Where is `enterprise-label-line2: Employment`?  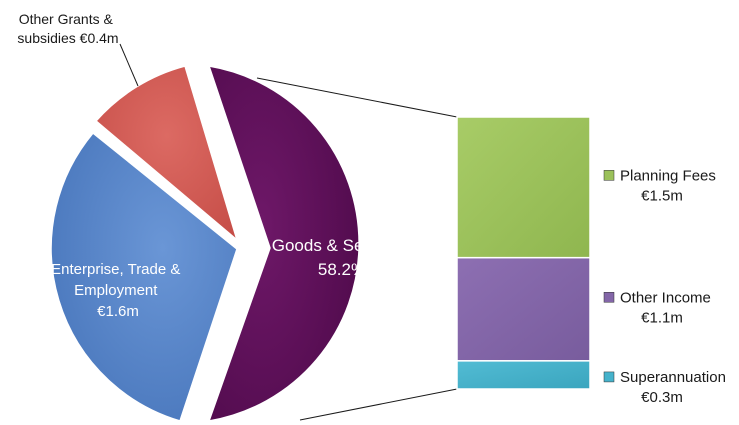 enterprise-label-line2: Employment is located at coordinates (116, 290).